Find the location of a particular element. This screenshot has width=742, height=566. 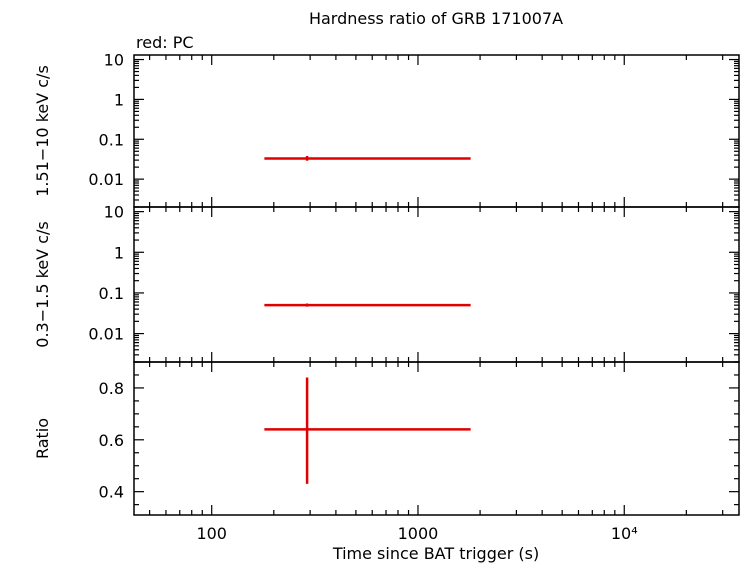

x-tick-label: 1000 is located at coordinates (418, 533).